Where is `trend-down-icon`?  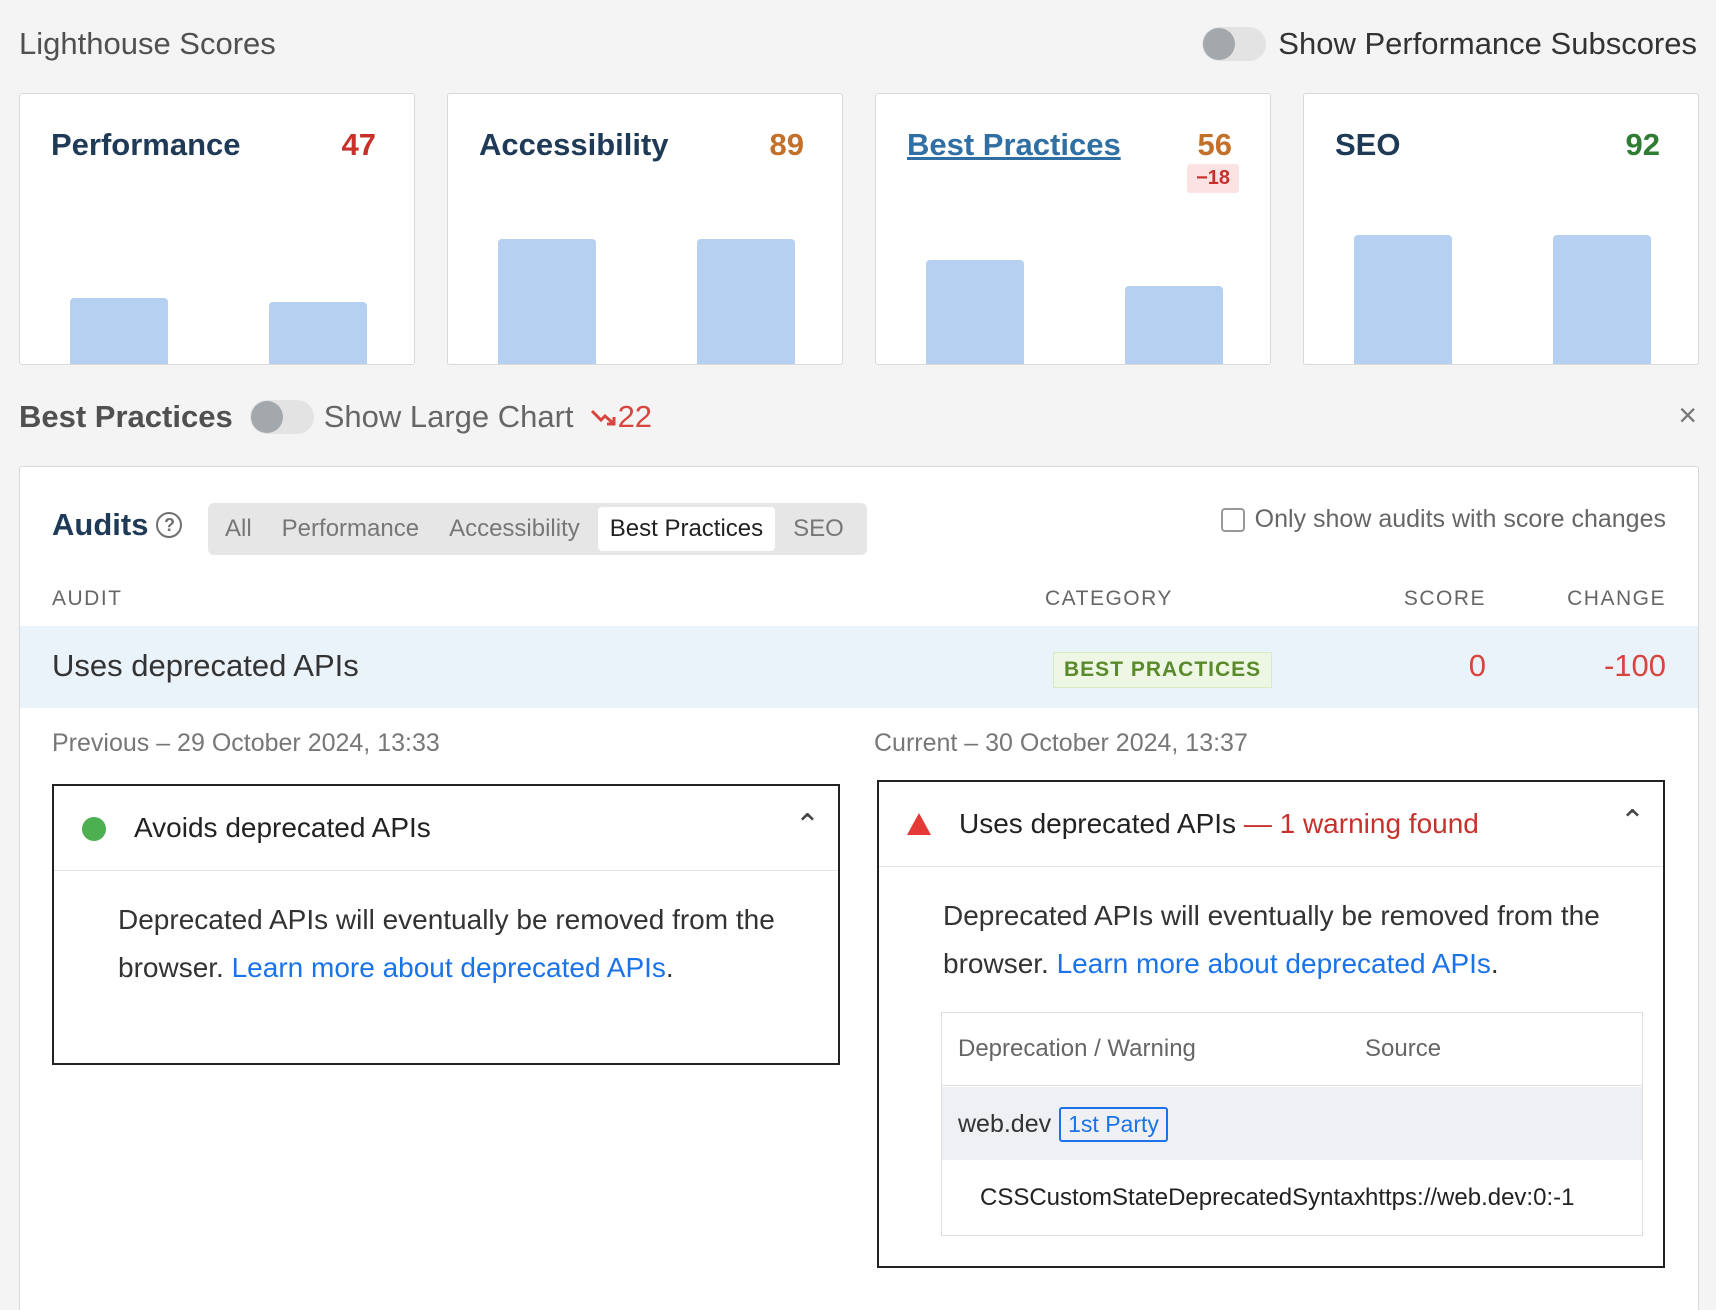 trend-down-icon is located at coordinates (603, 417).